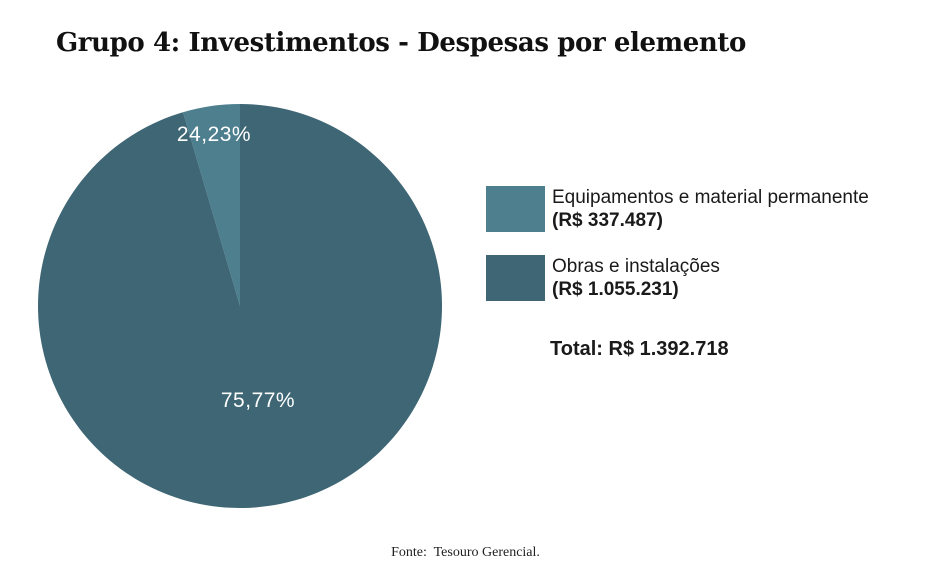  What do you see at coordinates (710, 197) in the screenshot?
I see `legend-label-equipamentos: Equipamentos e material permanente` at bounding box center [710, 197].